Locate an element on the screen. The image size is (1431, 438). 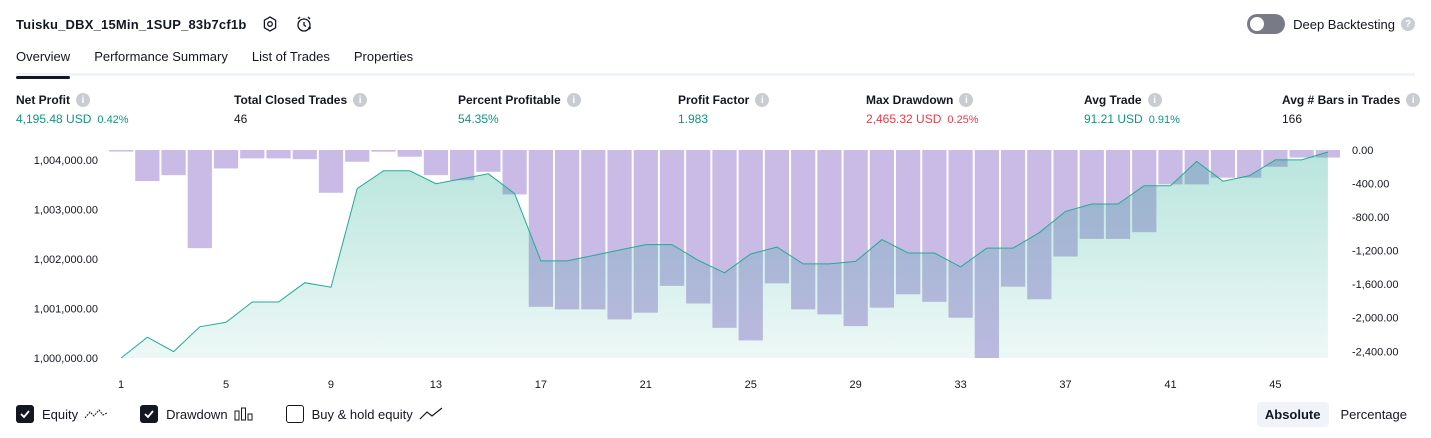
stat-avg-bars: Avg # Bars in Trades i 166 is located at coordinates (1351, 109).